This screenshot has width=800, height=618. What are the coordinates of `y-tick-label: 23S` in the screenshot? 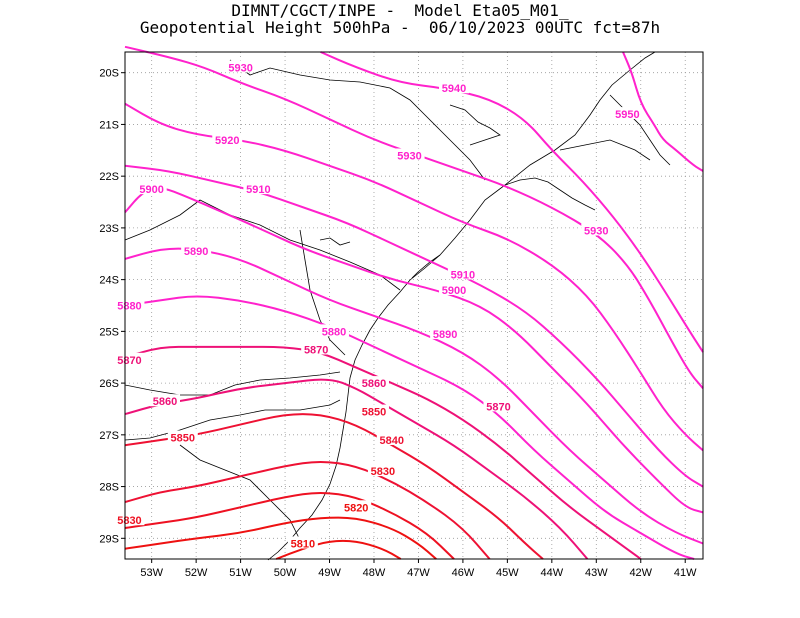 It's located at (109, 229).